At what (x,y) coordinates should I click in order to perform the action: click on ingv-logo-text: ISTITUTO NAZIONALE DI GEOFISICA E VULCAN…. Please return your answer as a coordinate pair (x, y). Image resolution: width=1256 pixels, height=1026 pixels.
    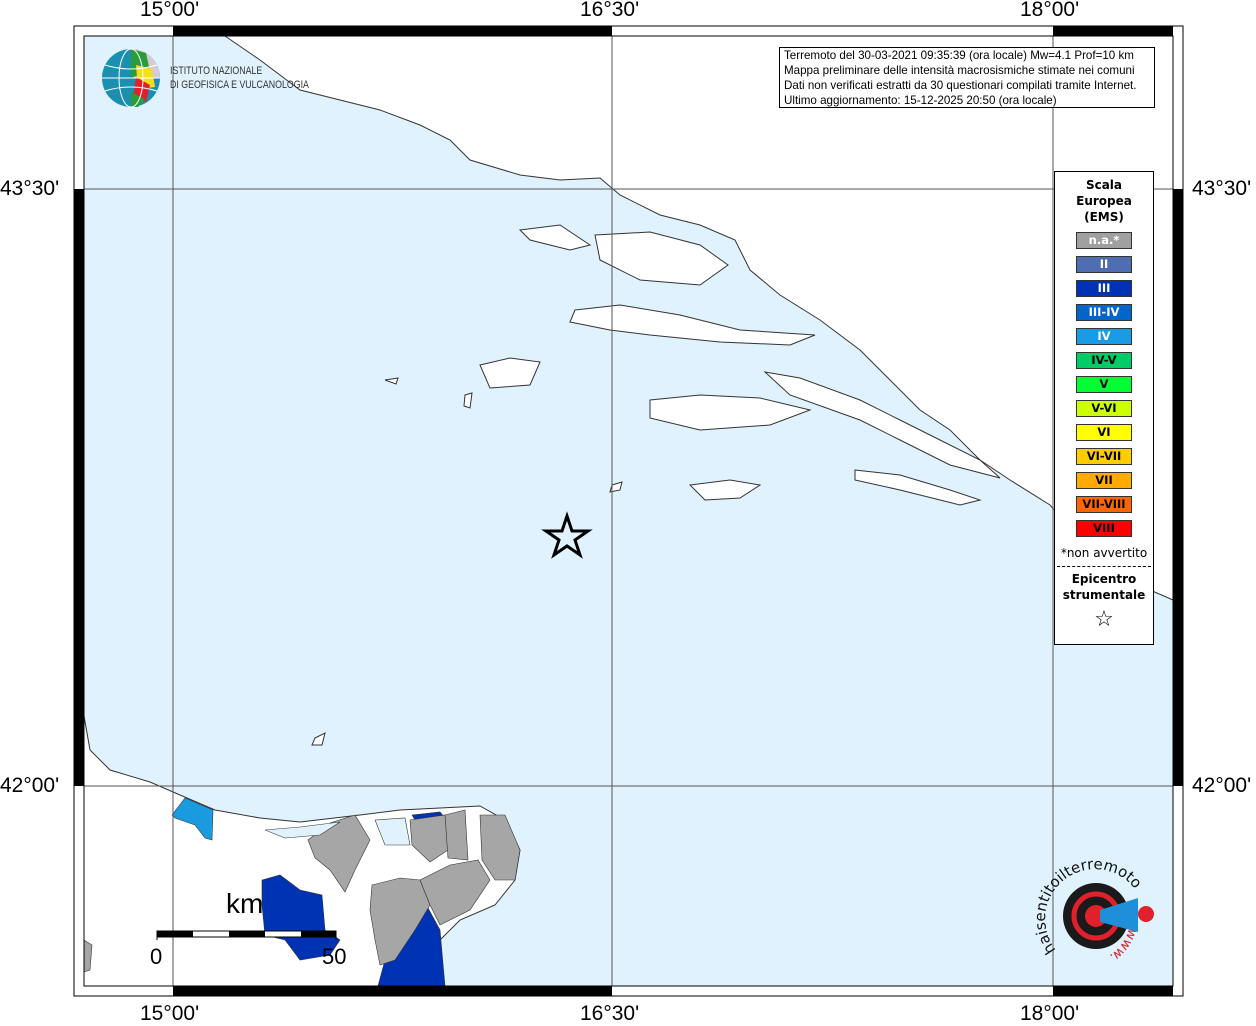
    Looking at the image, I should click on (239, 78).